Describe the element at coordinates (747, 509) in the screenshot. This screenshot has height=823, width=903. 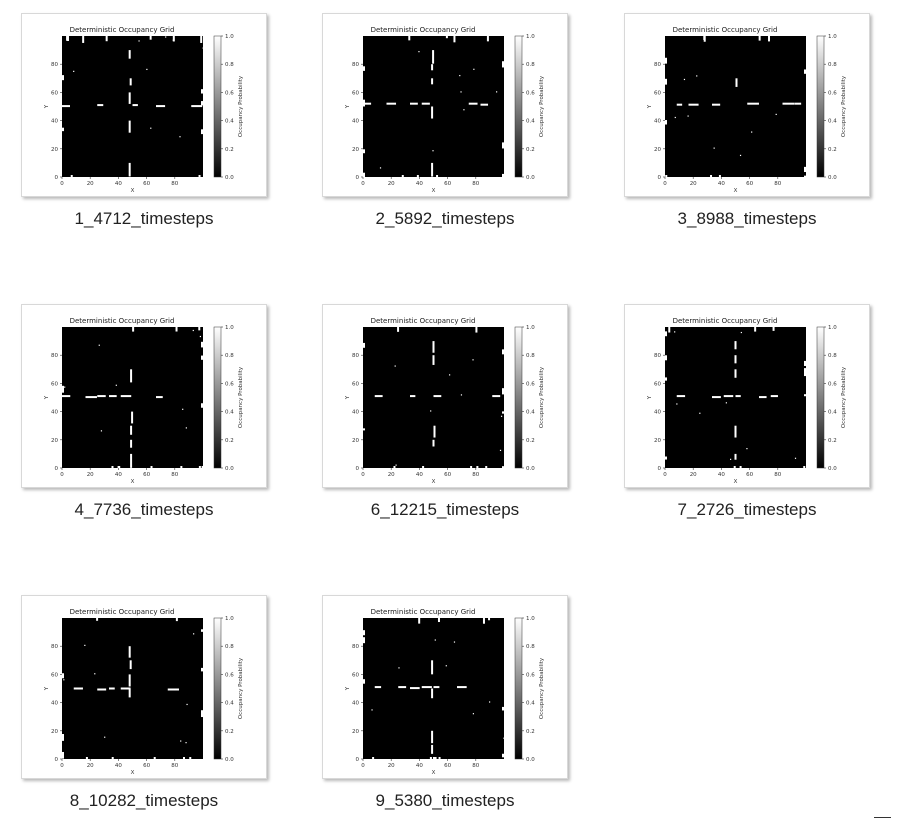
I see `file-name-label: 7_2726_timesteps` at that location.